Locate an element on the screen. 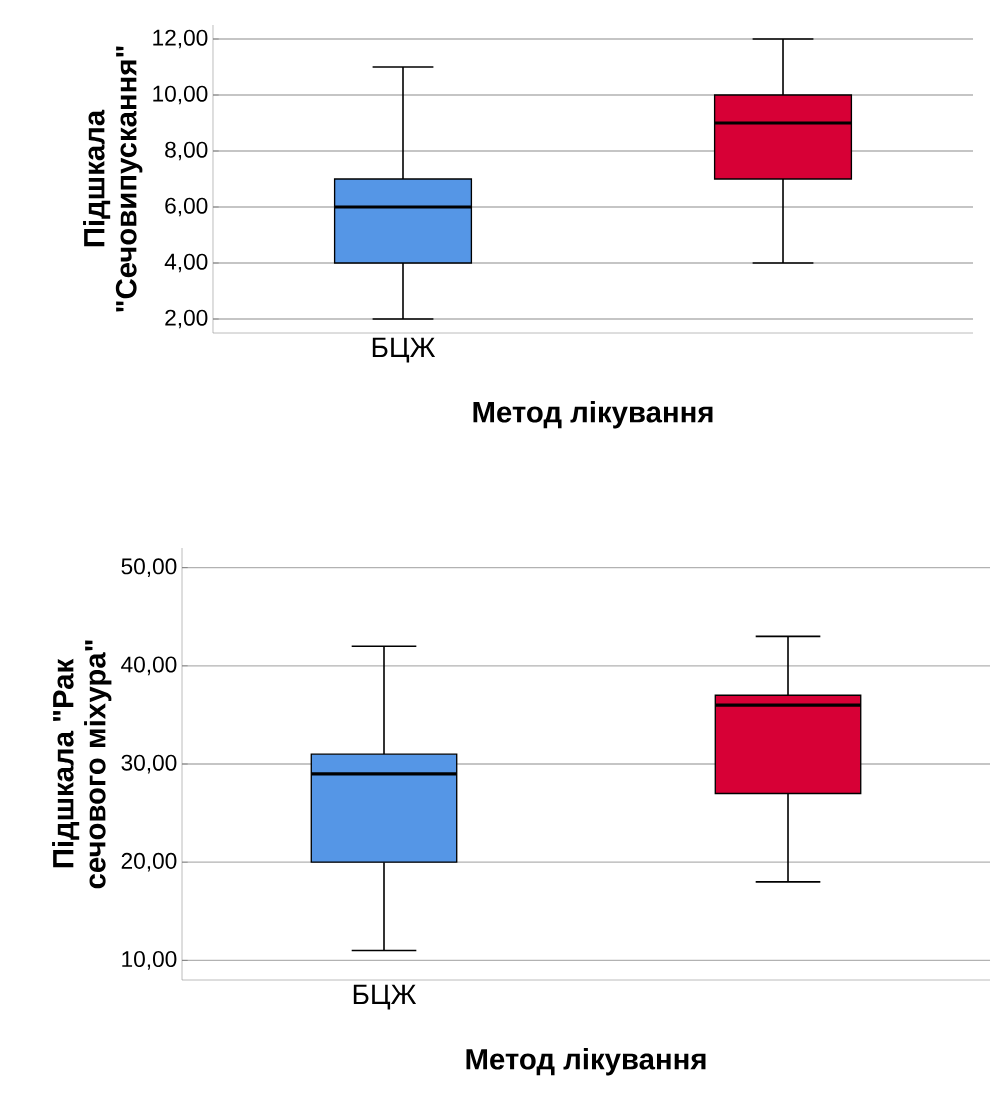 This screenshot has width=992, height=1102. y-tick-label: 4,00 is located at coordinates (186, 263).